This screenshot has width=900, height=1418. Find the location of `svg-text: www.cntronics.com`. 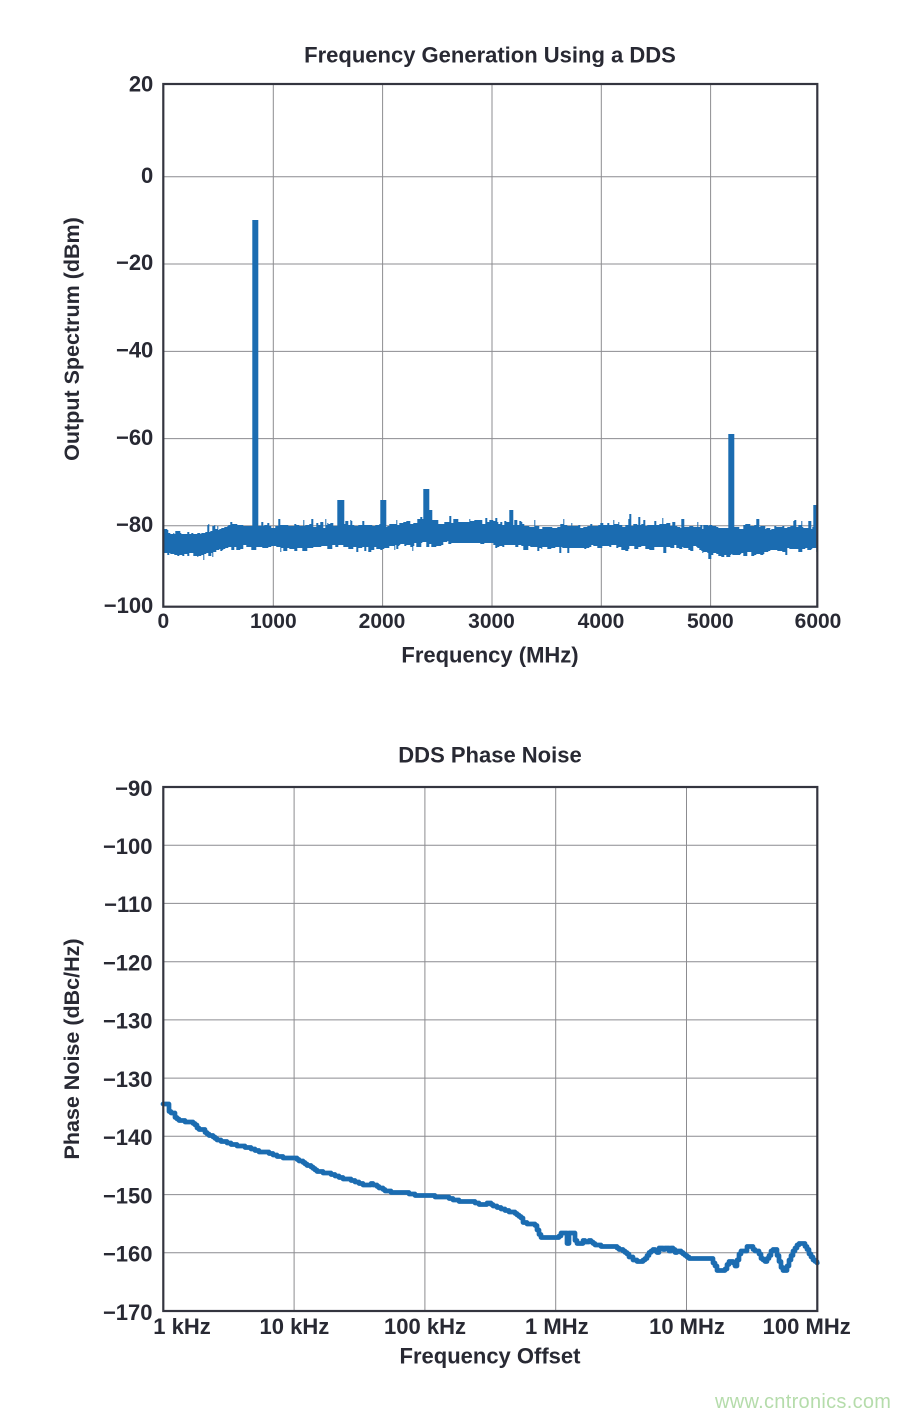

svg-text: www.cntronics.com is located at coordinates (802, 1402).